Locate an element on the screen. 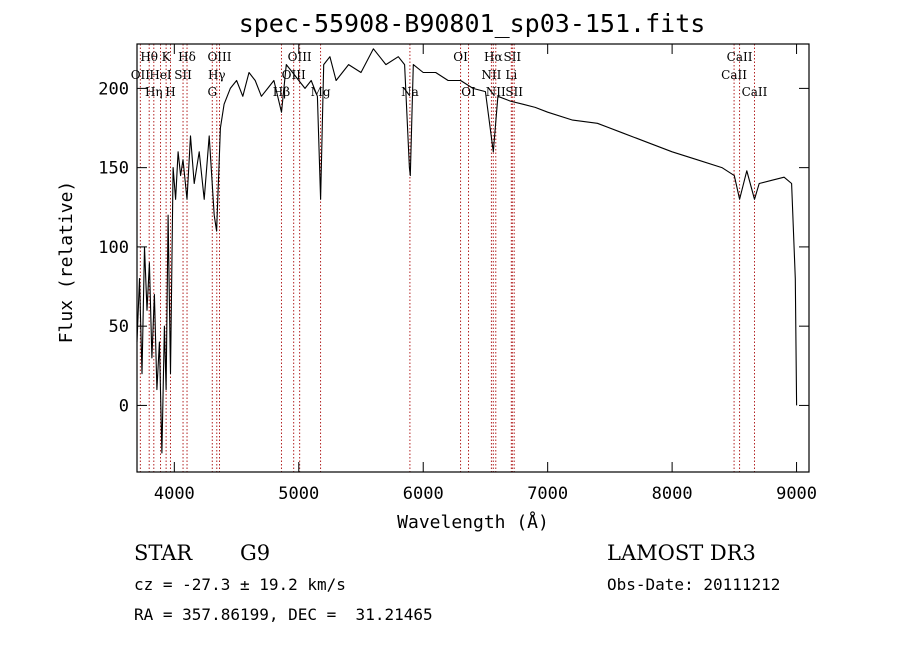 The width and height of the screenshot is (900, 649). x-tick-label: 6000 is located at coordinates (423, 494).